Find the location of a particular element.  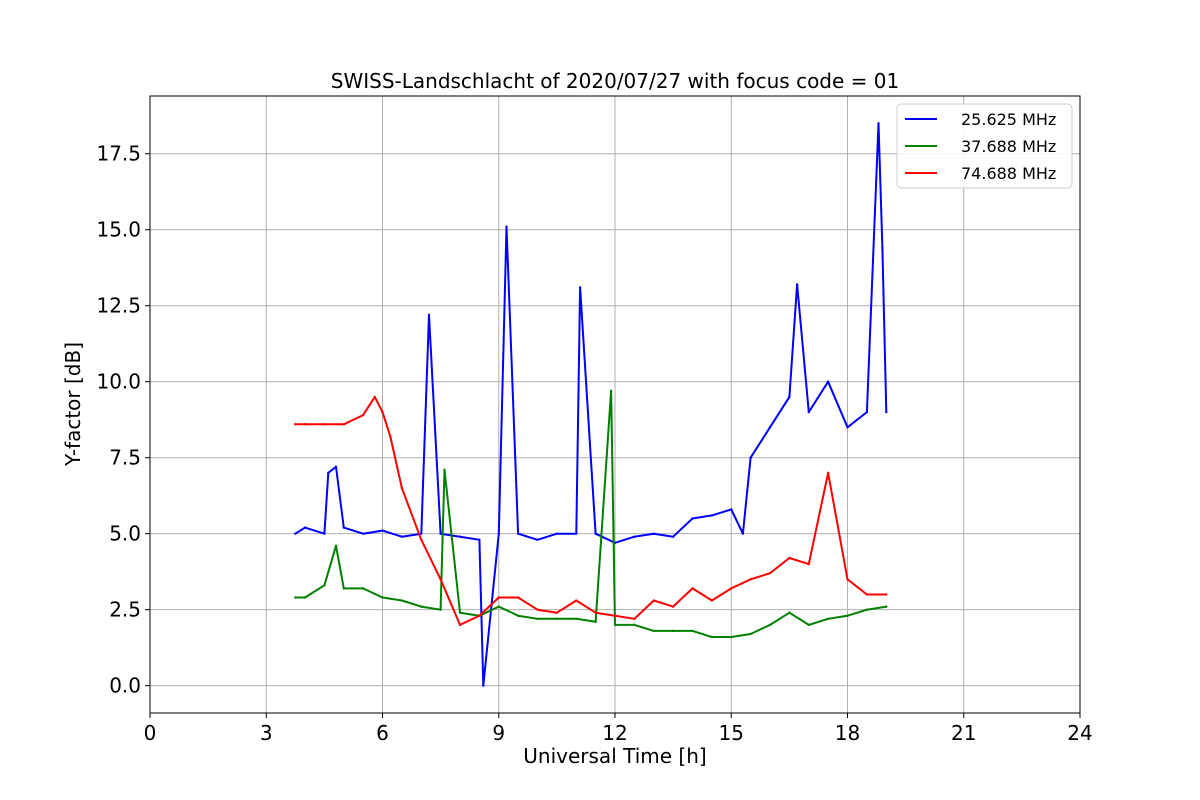

y-tick-label: 5.0 is located at coordinates (125, 534).